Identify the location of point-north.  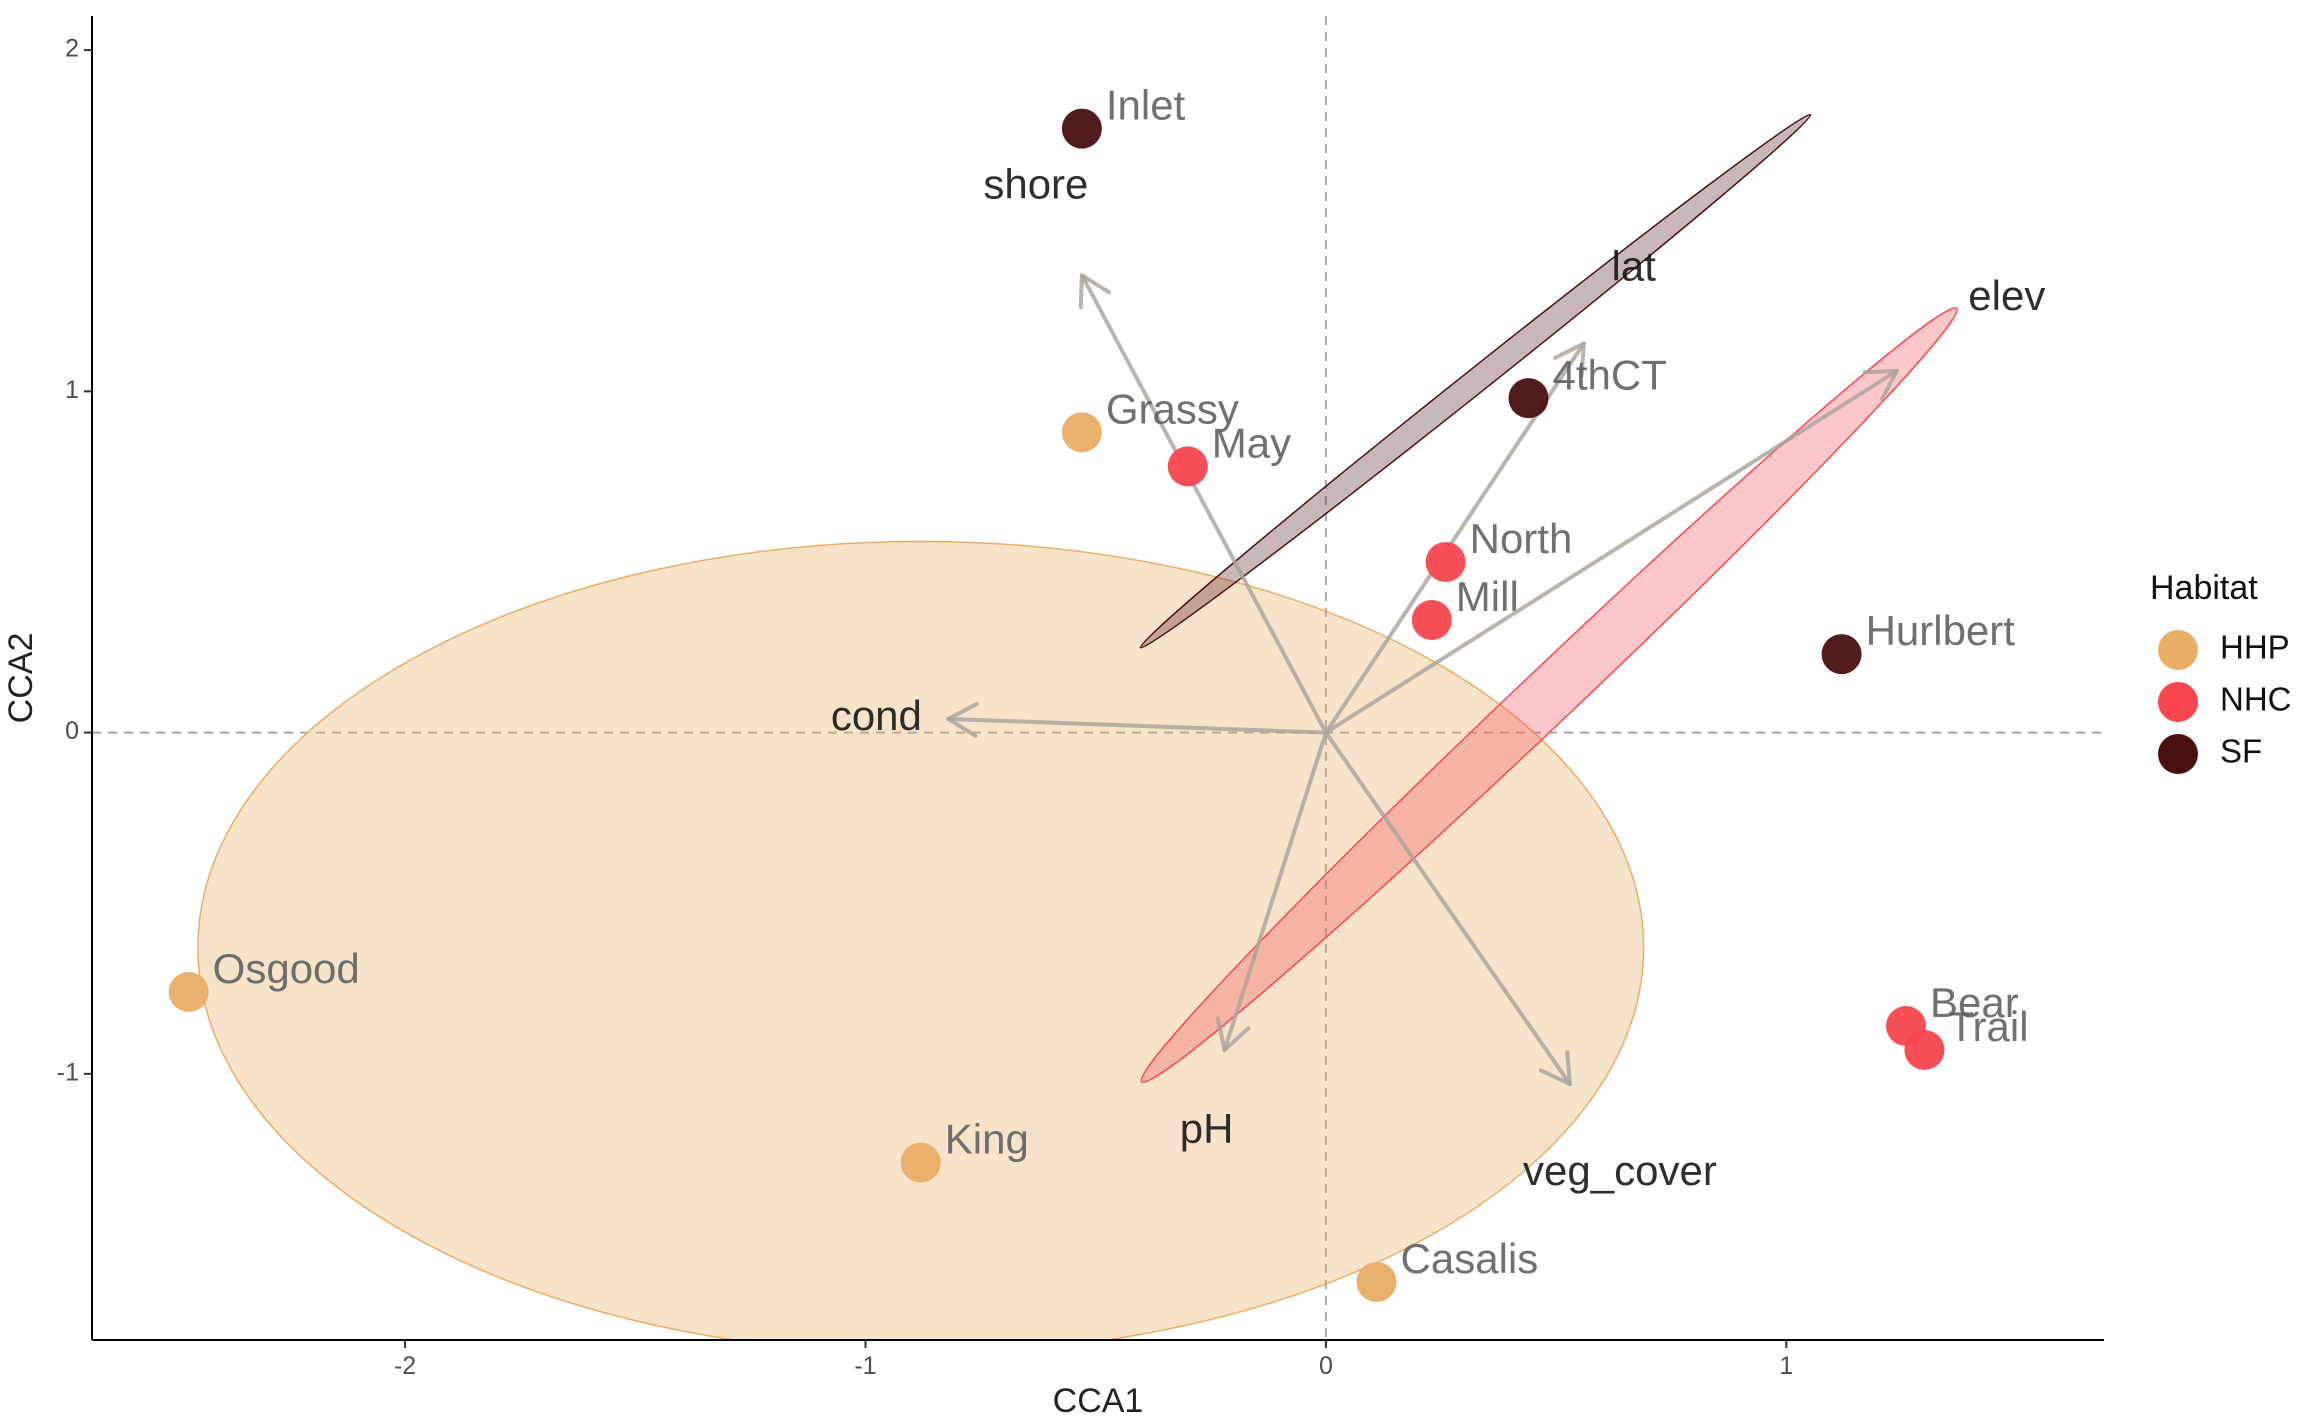
(1445, 561).